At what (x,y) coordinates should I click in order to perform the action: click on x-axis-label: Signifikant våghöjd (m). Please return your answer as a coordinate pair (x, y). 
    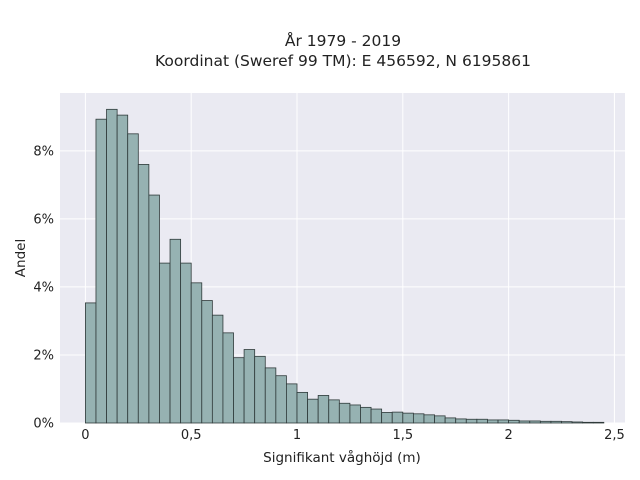
    Looking at the image, I should click on (342, 457).